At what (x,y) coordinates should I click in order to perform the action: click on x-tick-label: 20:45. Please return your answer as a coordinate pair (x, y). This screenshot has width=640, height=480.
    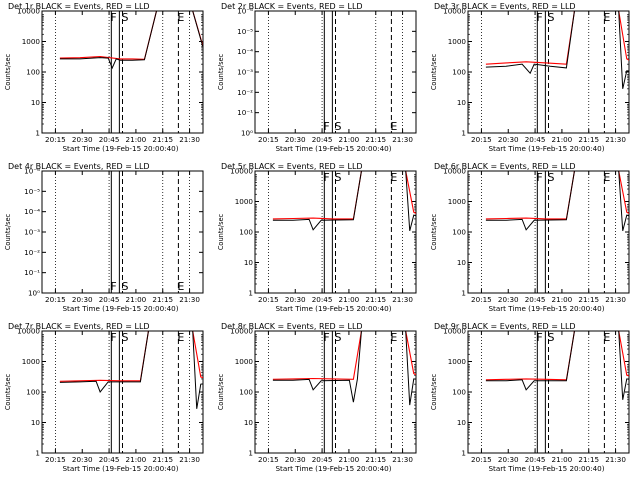
    Looking at the image, I should click on (109, 459).